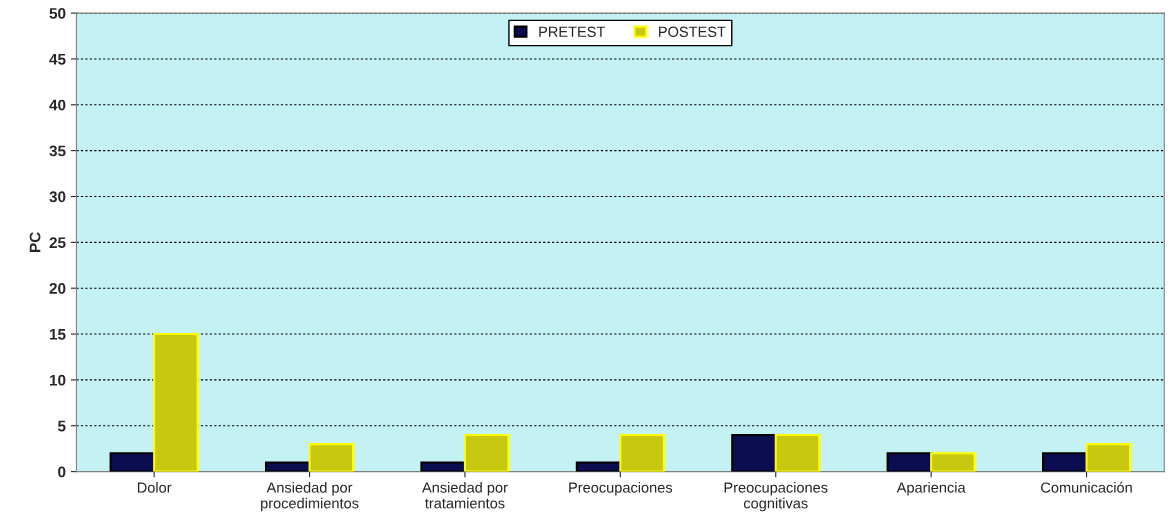 The height and width of the screenshot is (524, 1176). What do you see at coordinates (62, 472) in the screenshot?
I see `y-tick-label: 0` at bounding box center [62, 472].